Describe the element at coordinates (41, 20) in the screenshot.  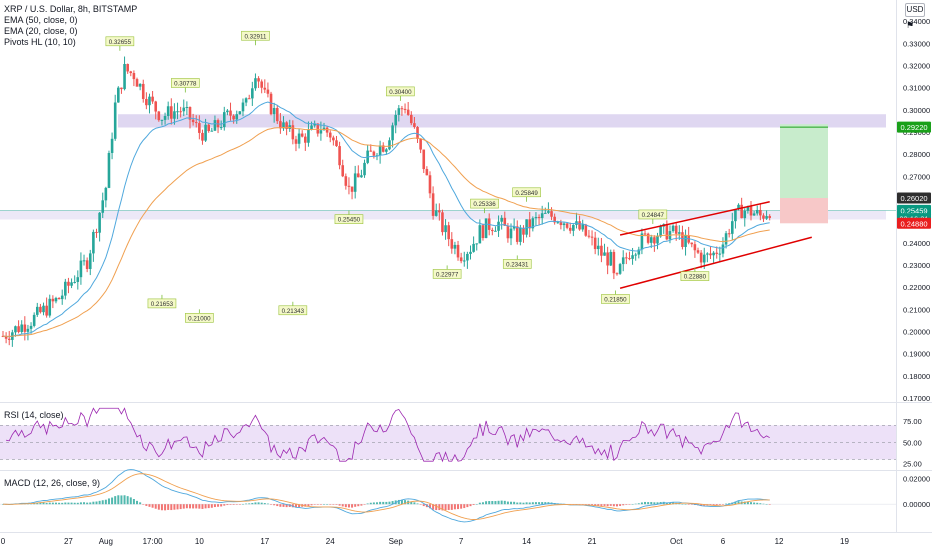
I see `legend-ema50: EMA (50, close, 0)` at that location.